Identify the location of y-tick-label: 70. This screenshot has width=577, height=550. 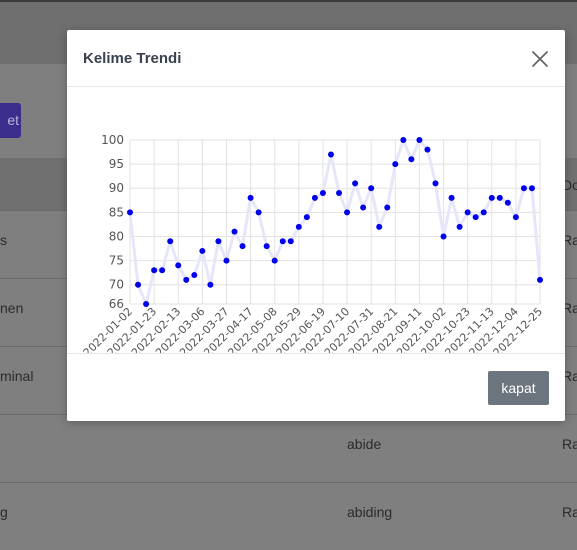
(116, 285).